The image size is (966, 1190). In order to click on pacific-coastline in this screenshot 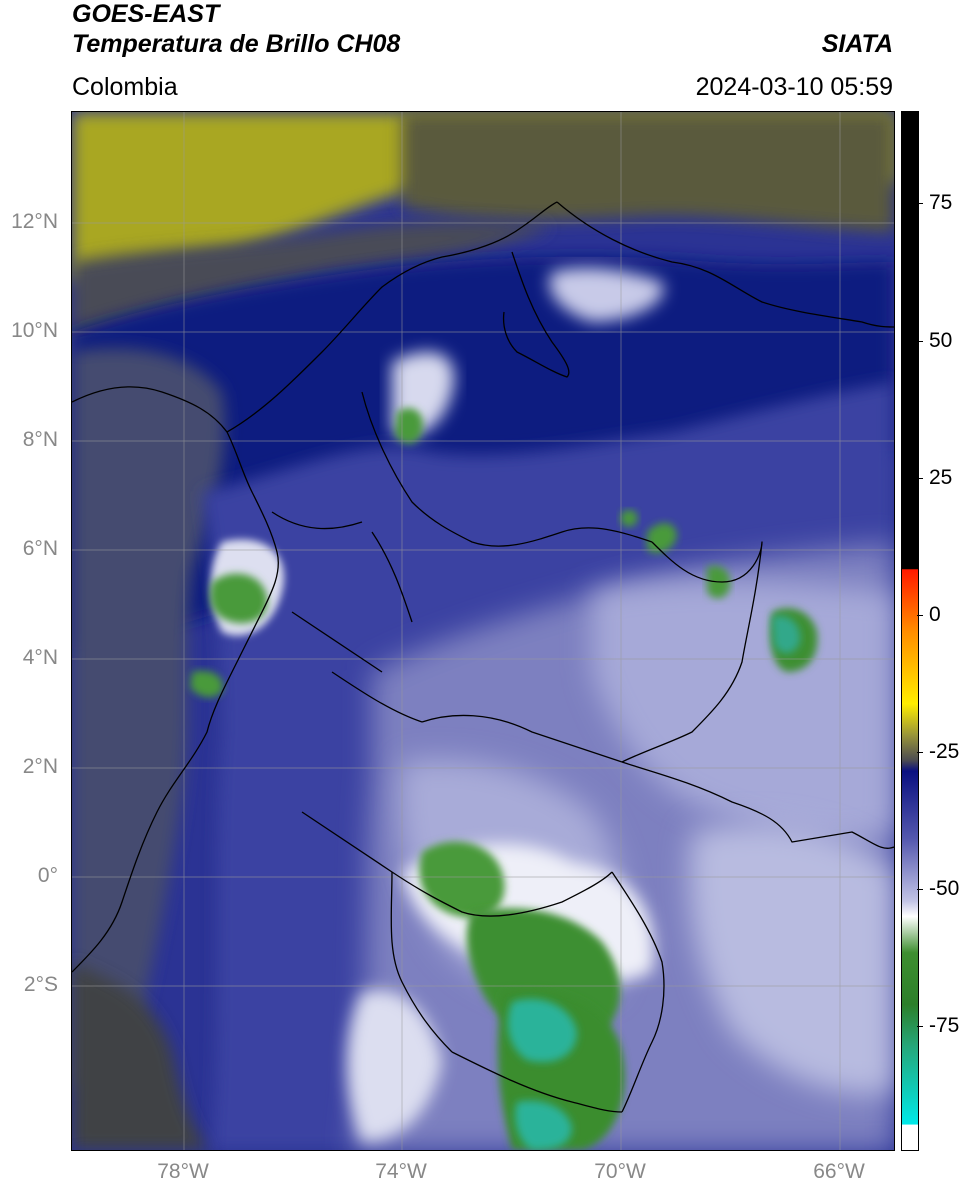, I will do `click(175, 679)`.